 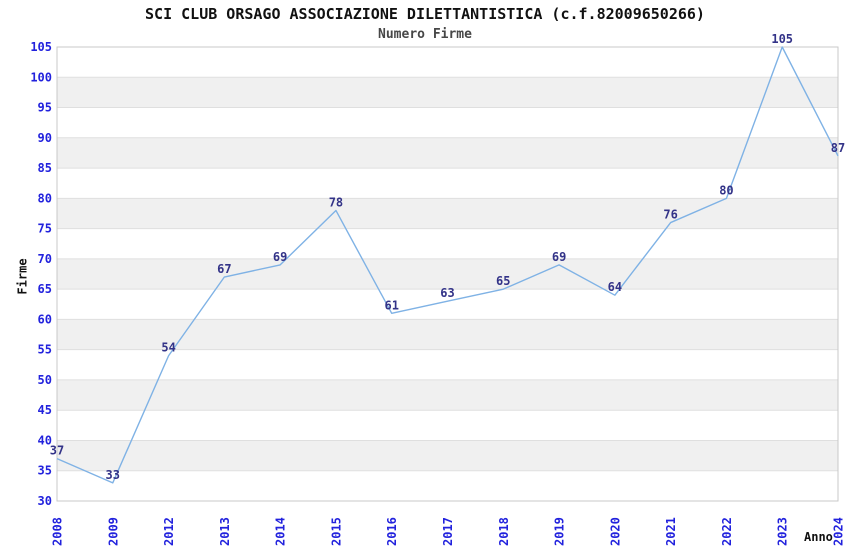 I want to click on y-tick-label: 85, so click(x=45, y=168).